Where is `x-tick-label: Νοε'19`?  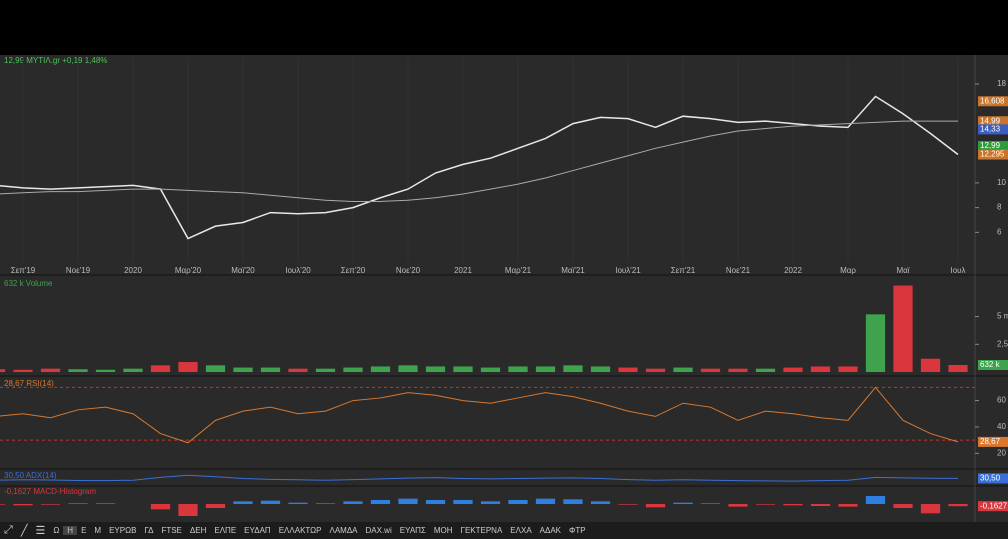
x-tick-label: Νοε'19 is located at coordinates (78, 270).